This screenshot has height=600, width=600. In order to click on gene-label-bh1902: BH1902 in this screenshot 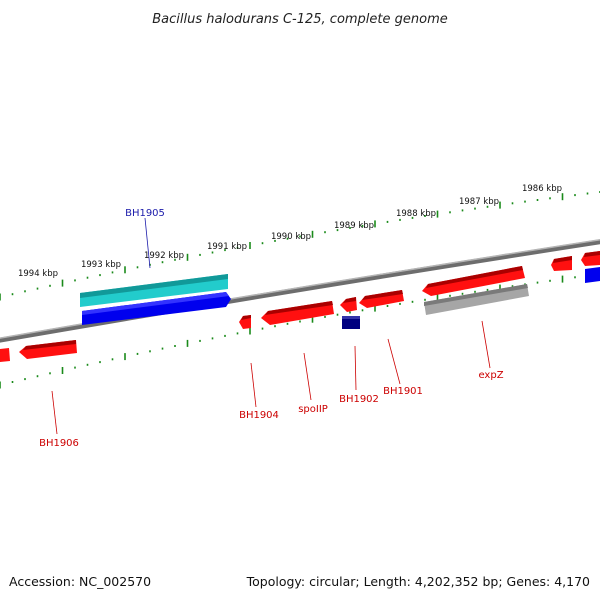, I will do `click(359, 399)`.